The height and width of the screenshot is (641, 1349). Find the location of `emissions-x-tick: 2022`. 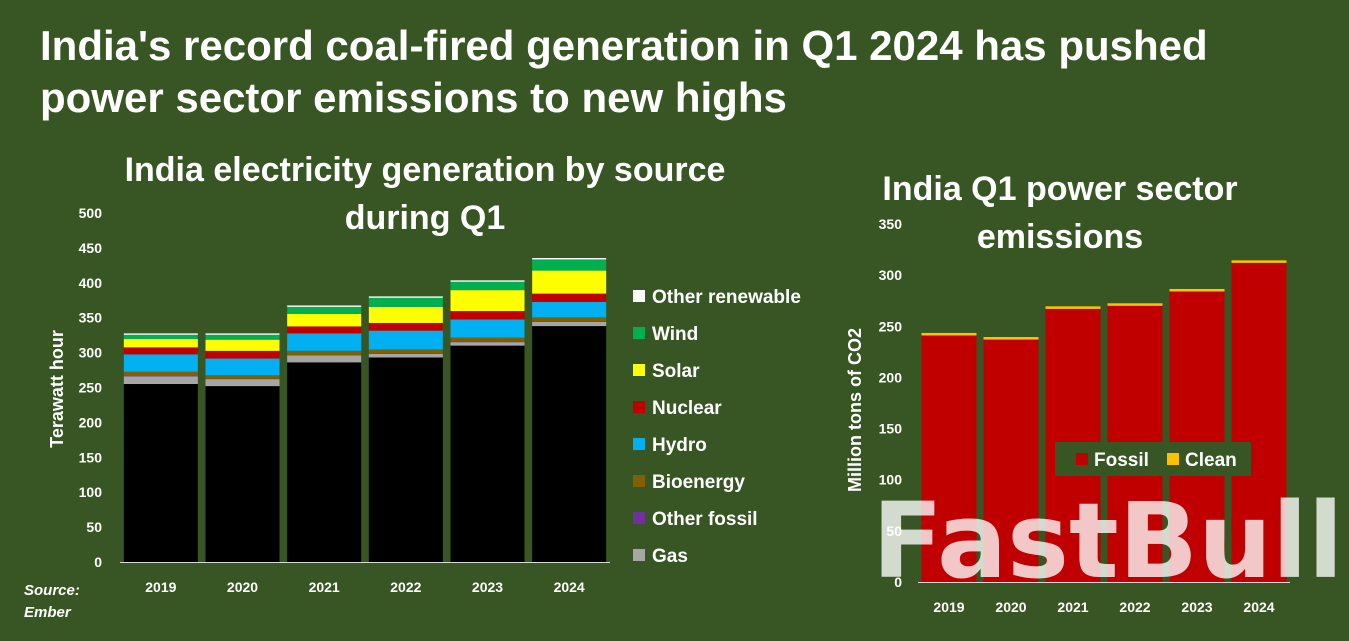

emissions-x-tick: 2022 is located at coordinates (1134, 607).